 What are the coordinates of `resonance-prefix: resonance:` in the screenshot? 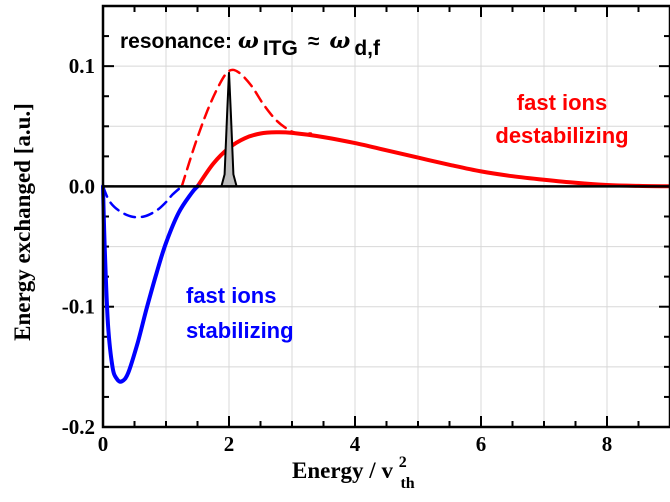 It's located at (179, 41).